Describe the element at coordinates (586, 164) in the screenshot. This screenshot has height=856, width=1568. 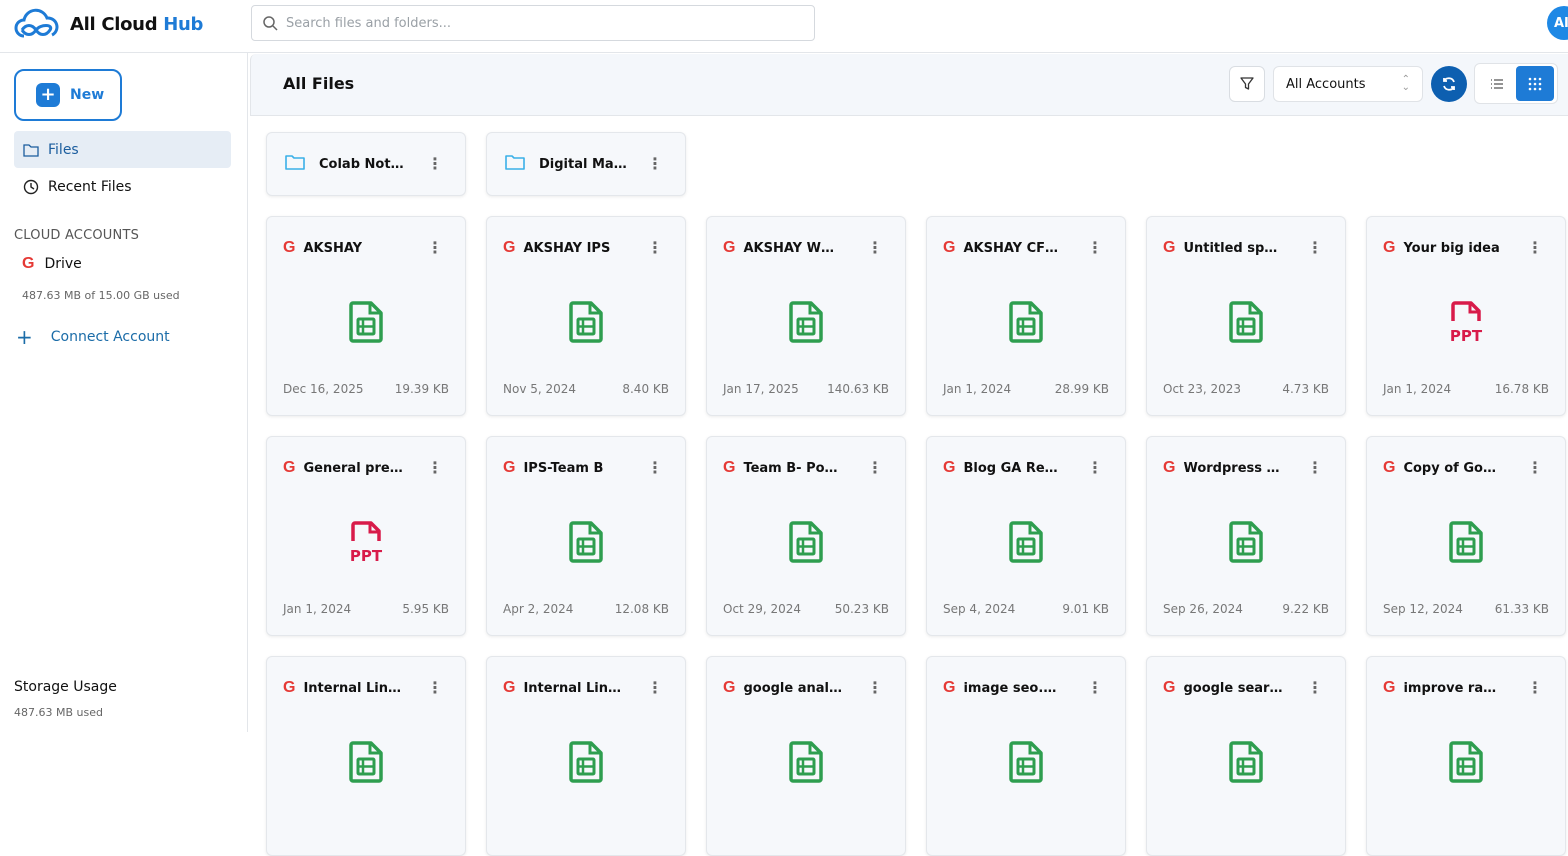
I see `folder-card: Digital Marketing ⋮` at that location.